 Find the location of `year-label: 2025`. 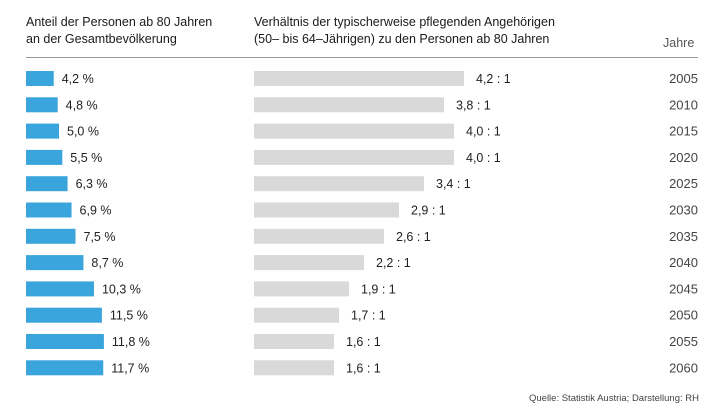

year-label: 2025 is located at coordinates (683, 183).